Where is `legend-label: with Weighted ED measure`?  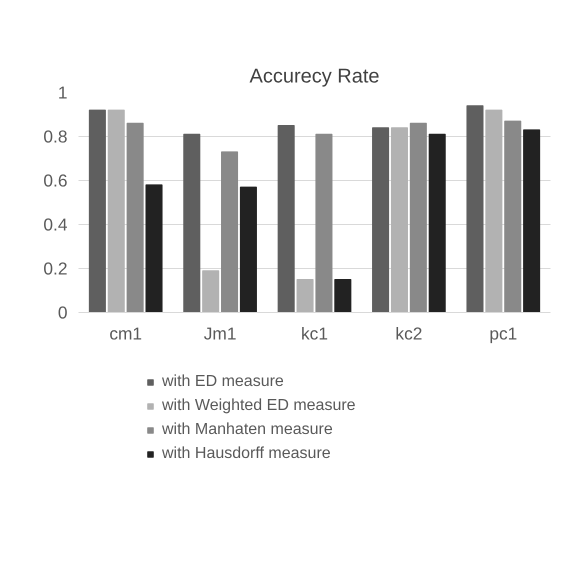
legend-label: with Weighted ED measure is located at coordinates (259, 406).